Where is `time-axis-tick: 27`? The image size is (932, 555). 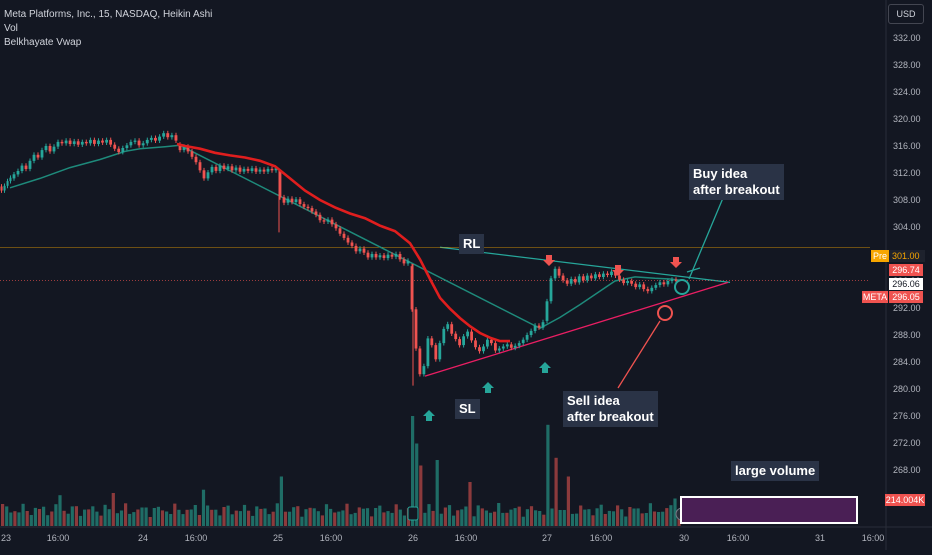
time-axis-tick: 27 is located at coordinates (547, 538).